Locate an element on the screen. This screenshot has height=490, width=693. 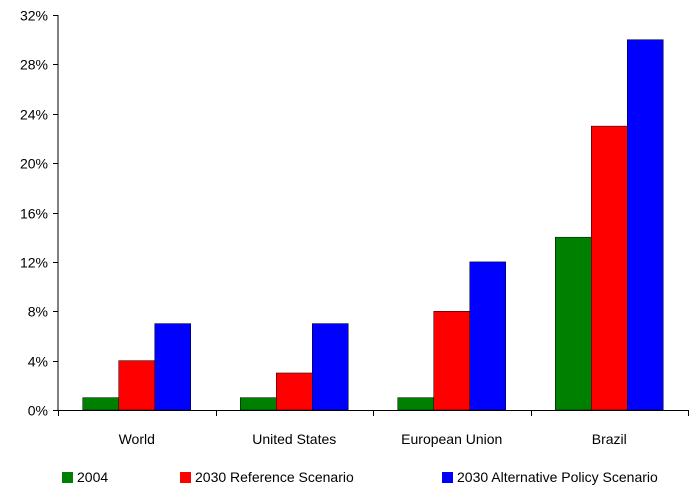
y-tick-label: 24% is located at coordinates (34, 115).